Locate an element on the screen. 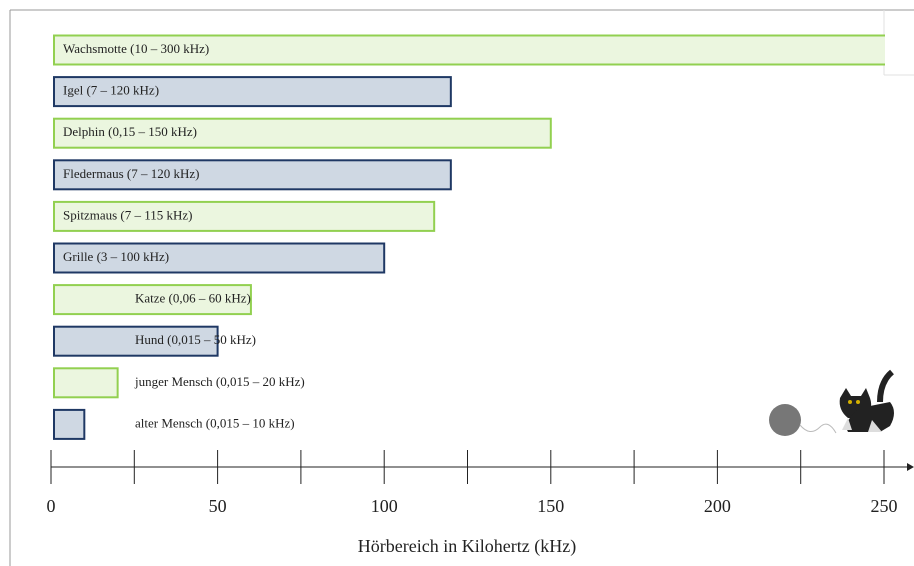 The width and height of the screenshot is (914, 566). x-tick-label: 200 is located at coordinates (717, 506).